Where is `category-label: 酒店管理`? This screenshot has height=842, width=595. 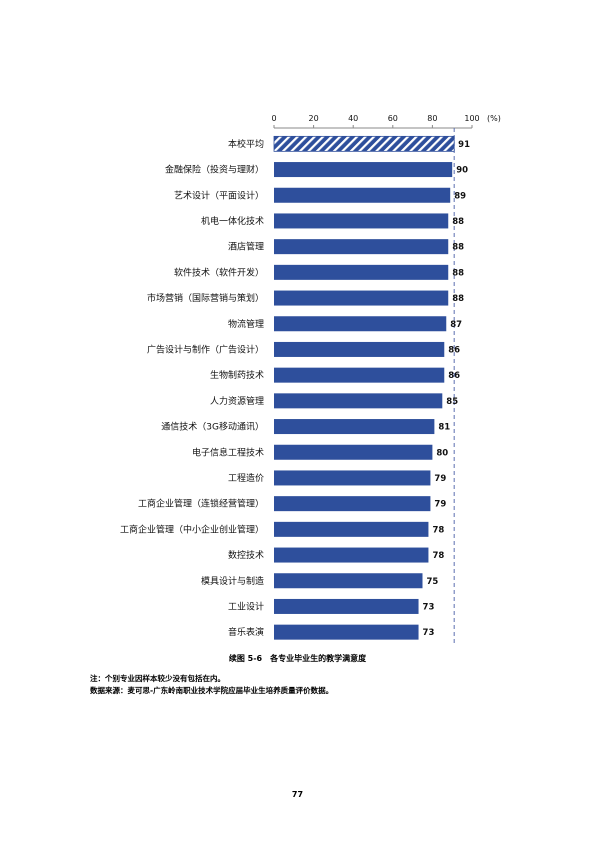
category-label: 酒店管理 is located at coordinates (246, 247).